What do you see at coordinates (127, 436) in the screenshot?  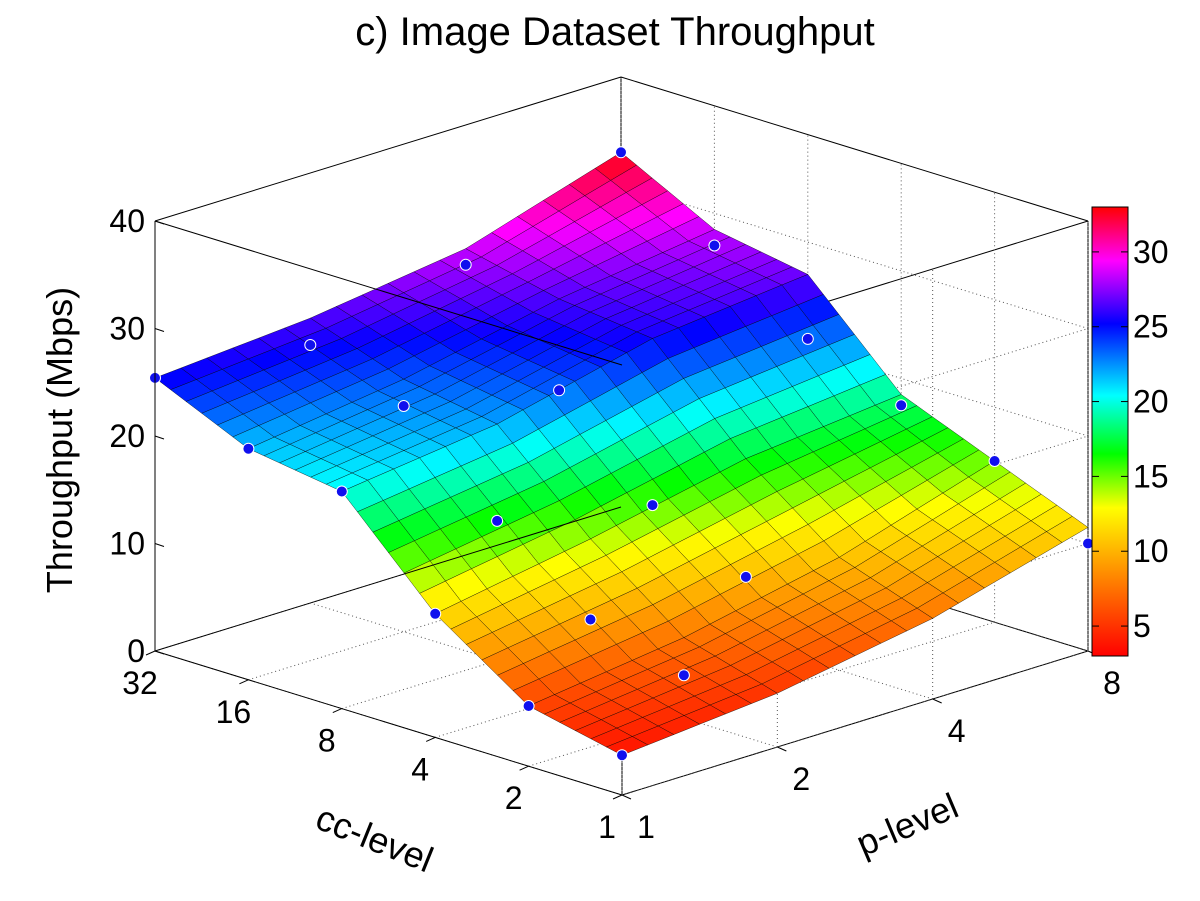 I see `z-tick-label: 20` at bounding box center [127, 436].